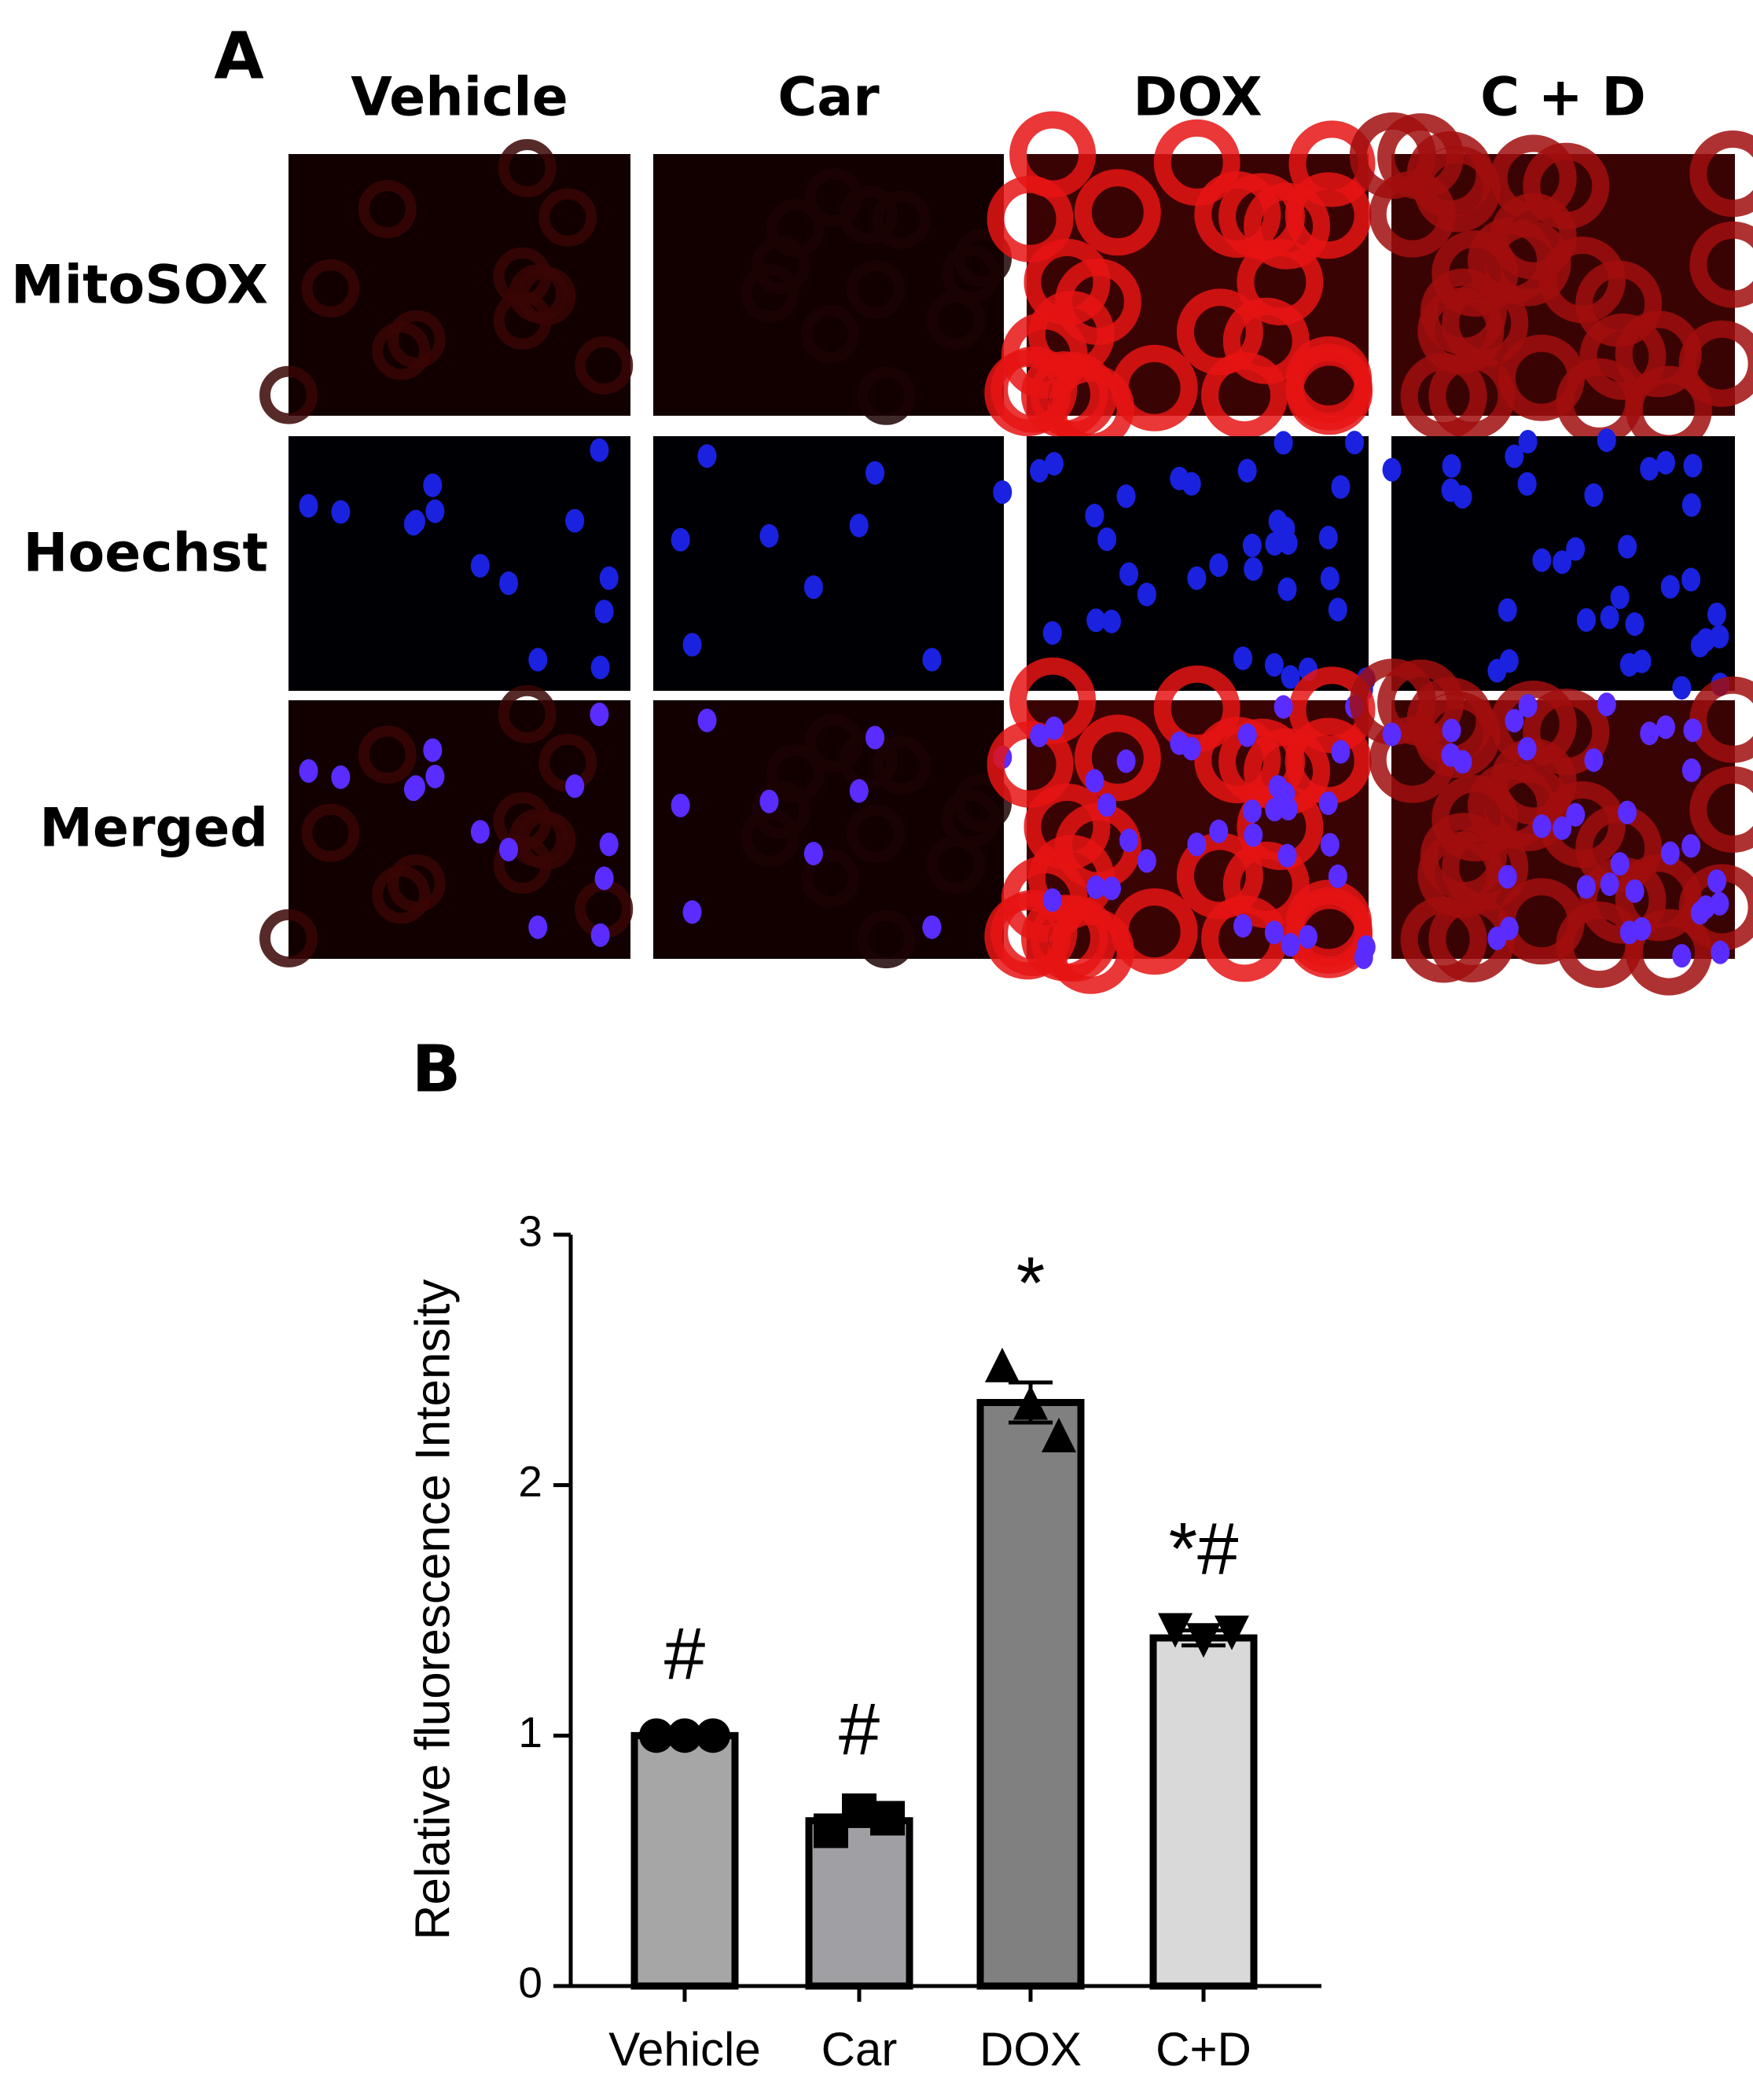 This screenshot has height=2100, width=1753. Describe the element at coordinates (828, 98) in the screenshot. I see `column-header: Car` at that location.